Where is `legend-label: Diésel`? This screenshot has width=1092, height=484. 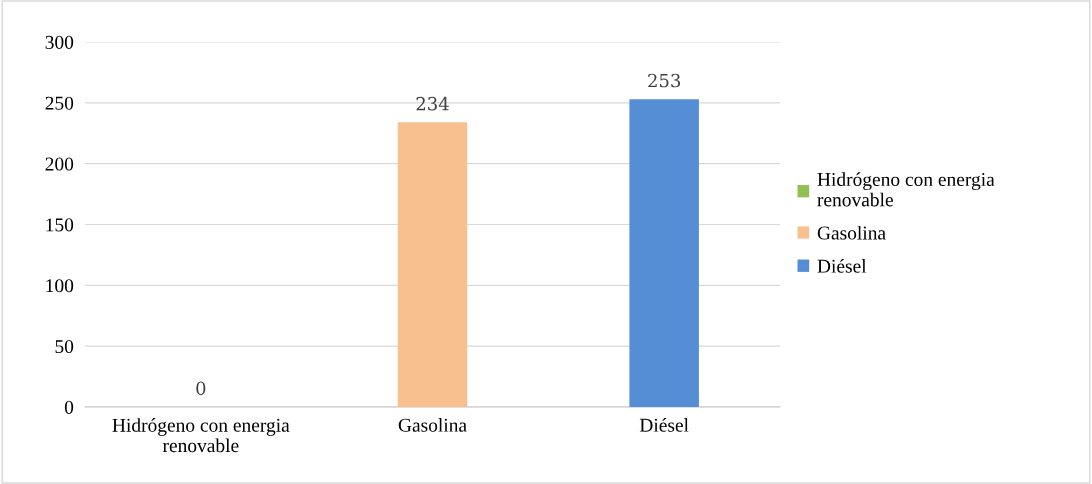
legend-label: Diésel is located at coordinates (842, 266).